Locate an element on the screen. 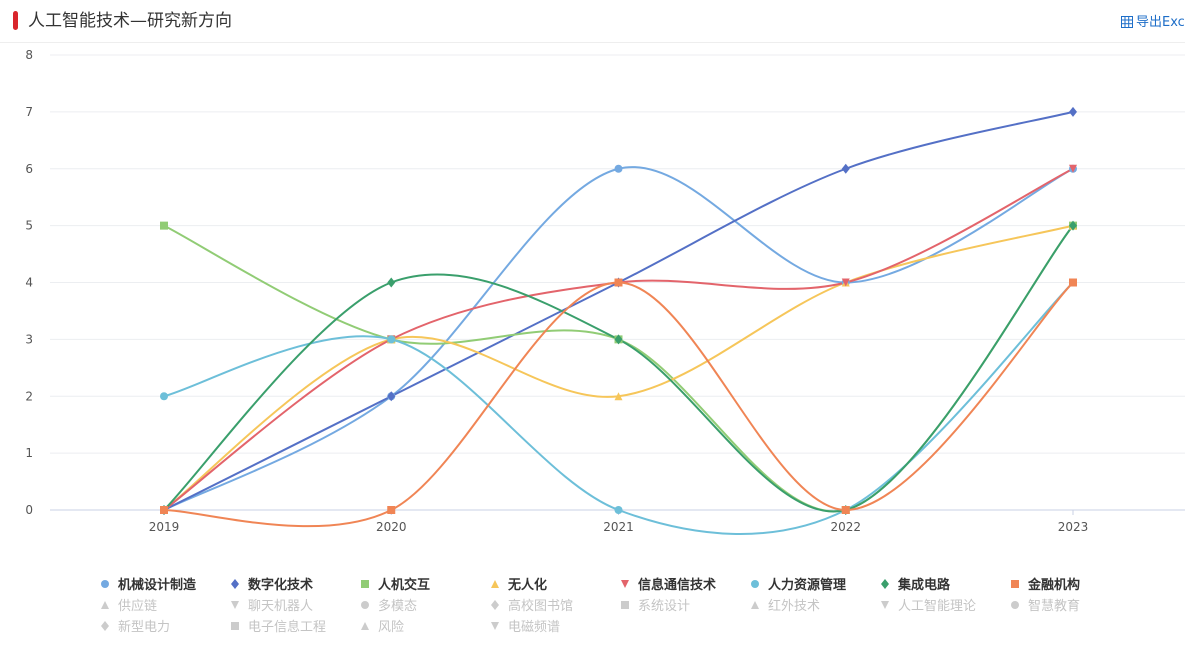 The image size is (1185, 654). legend-label: 多模态 is located at coordinates (398, 606).